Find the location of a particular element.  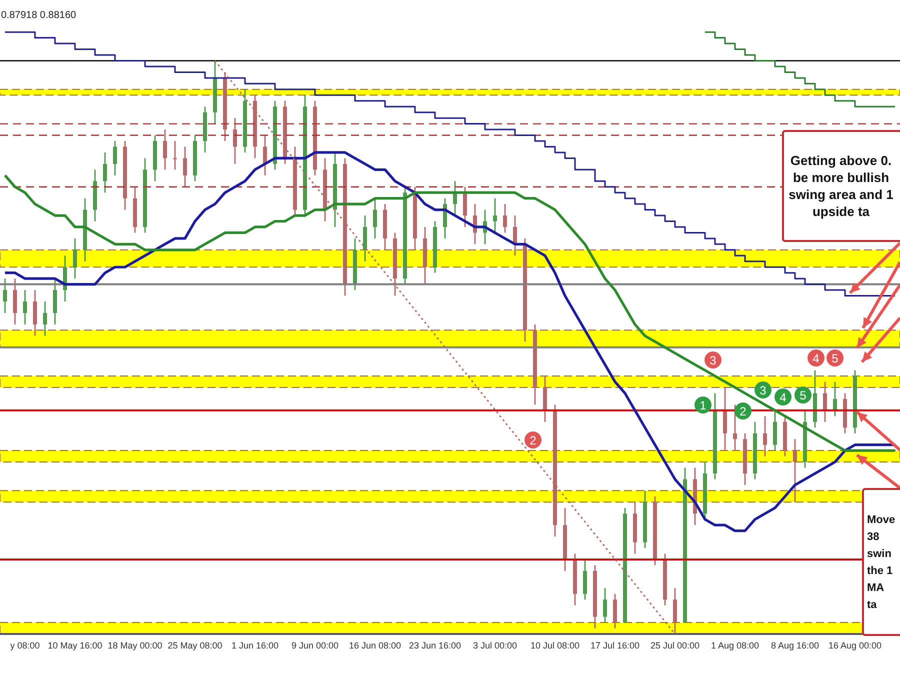

x-tick-label: 3 Jul 00:00 is located at coordinates (495, 645).